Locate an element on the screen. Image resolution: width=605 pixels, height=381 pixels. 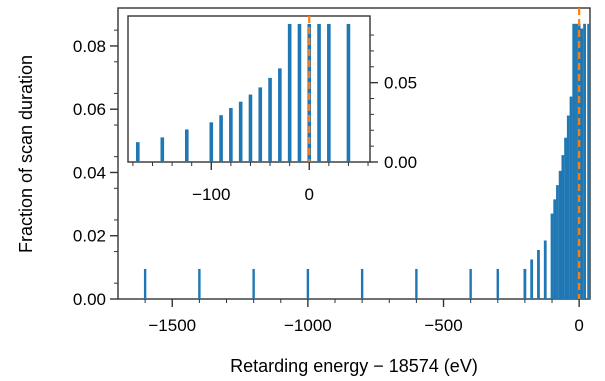
inset-y-tick-label: 0.00 is located at coordinates (400, 162).